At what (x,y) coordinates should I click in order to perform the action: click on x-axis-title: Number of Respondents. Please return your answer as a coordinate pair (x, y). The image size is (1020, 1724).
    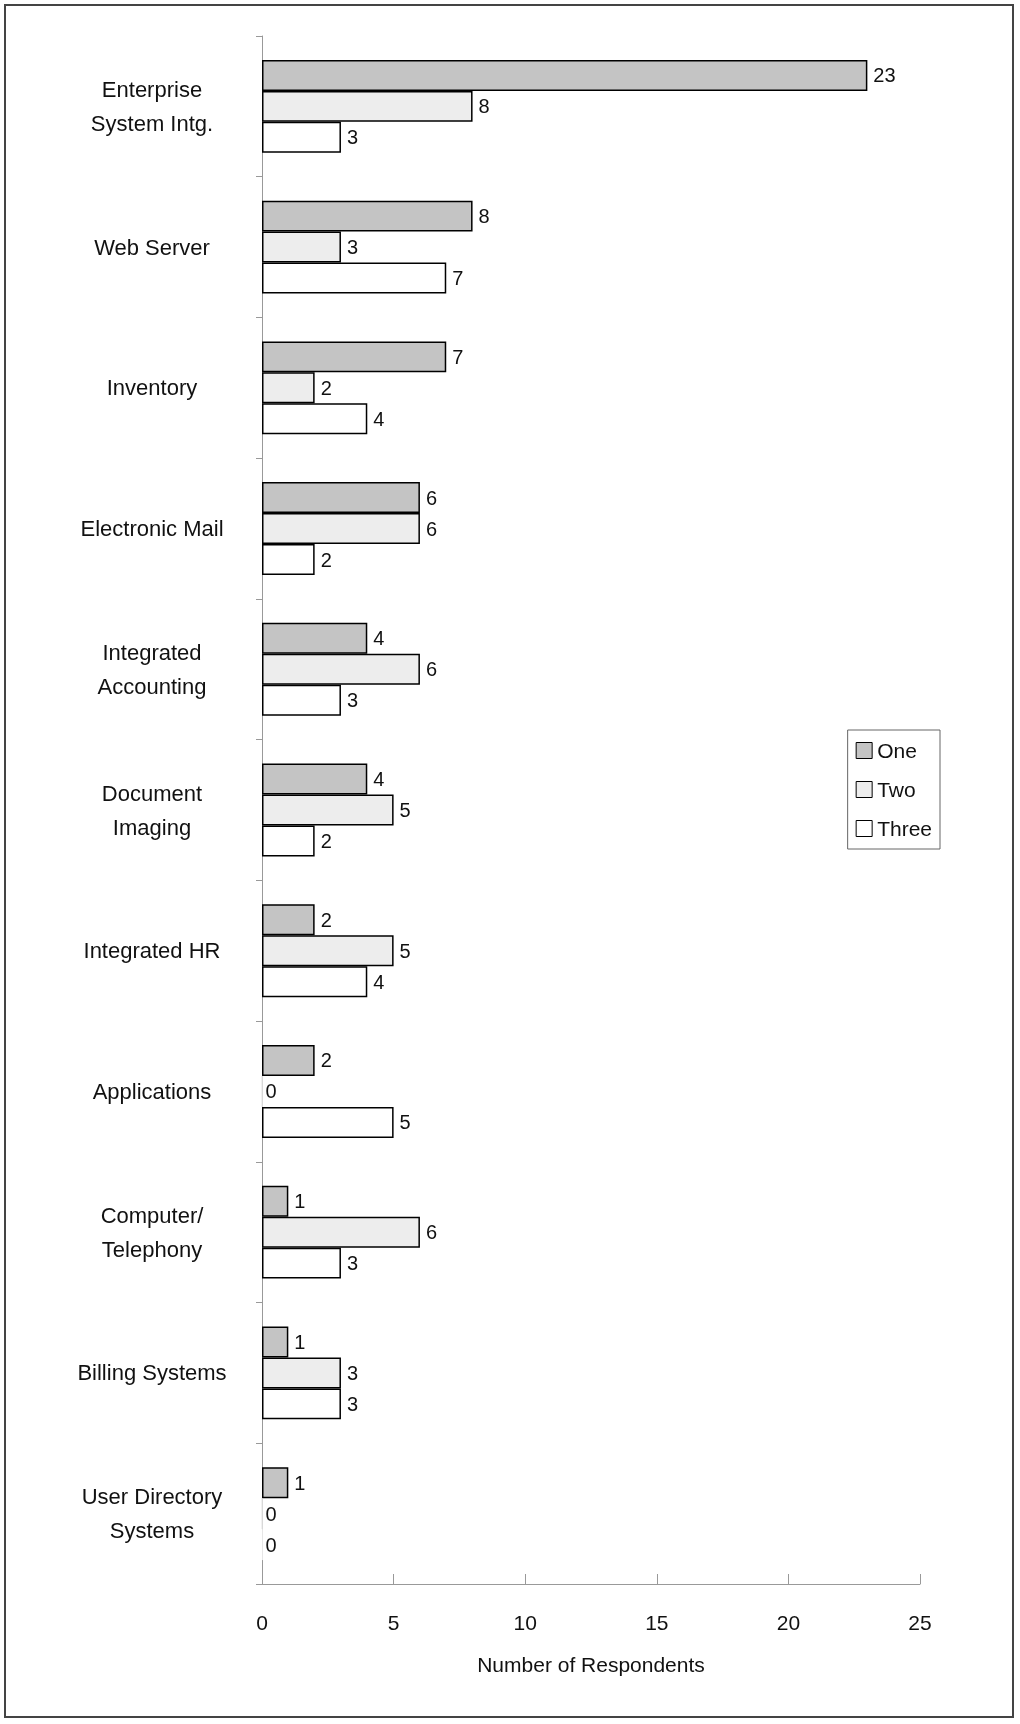
    Looking at the image, I should click on (591, 1664).